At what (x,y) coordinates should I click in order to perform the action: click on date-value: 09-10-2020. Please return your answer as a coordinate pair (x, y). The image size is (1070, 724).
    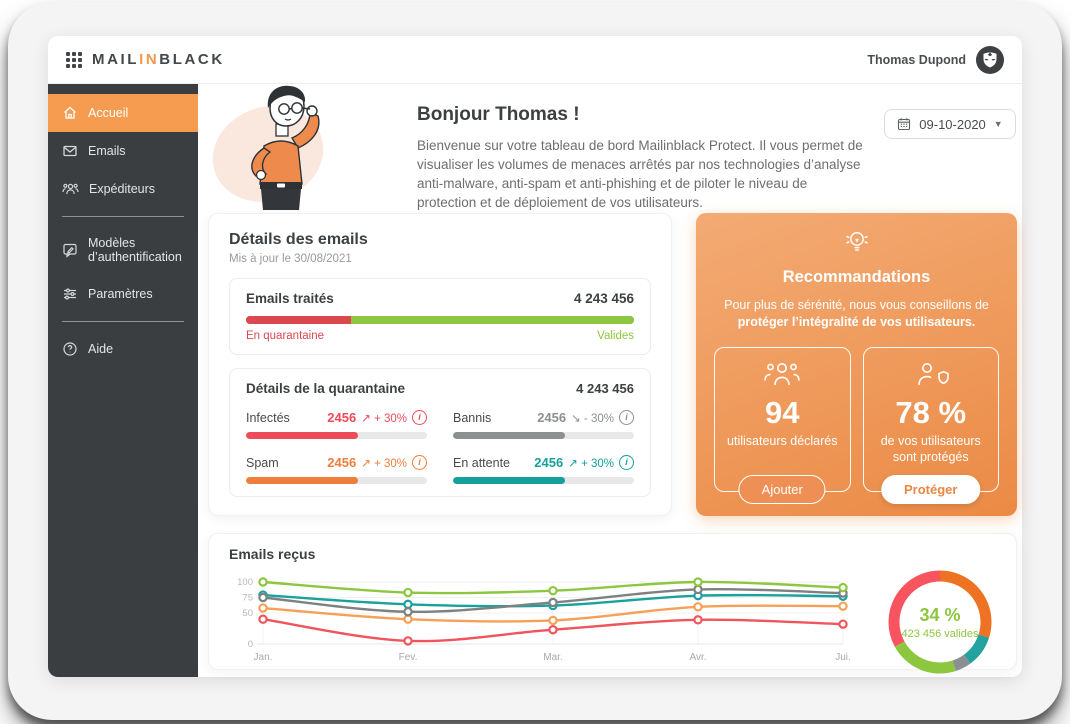
    Looking at the image, I should click on (952, 124).